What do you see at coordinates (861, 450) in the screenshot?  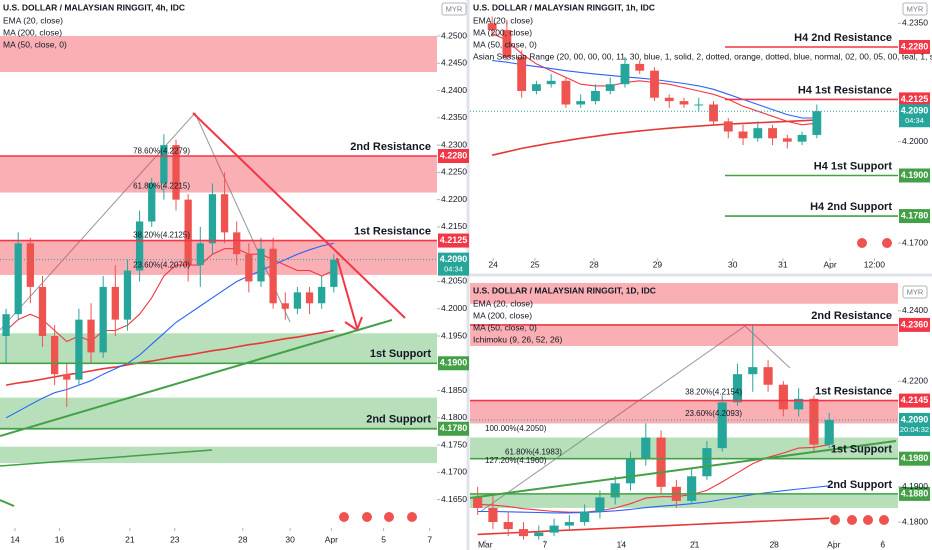 I see `level-label: 1st Support` at bounding box center [861, 450].